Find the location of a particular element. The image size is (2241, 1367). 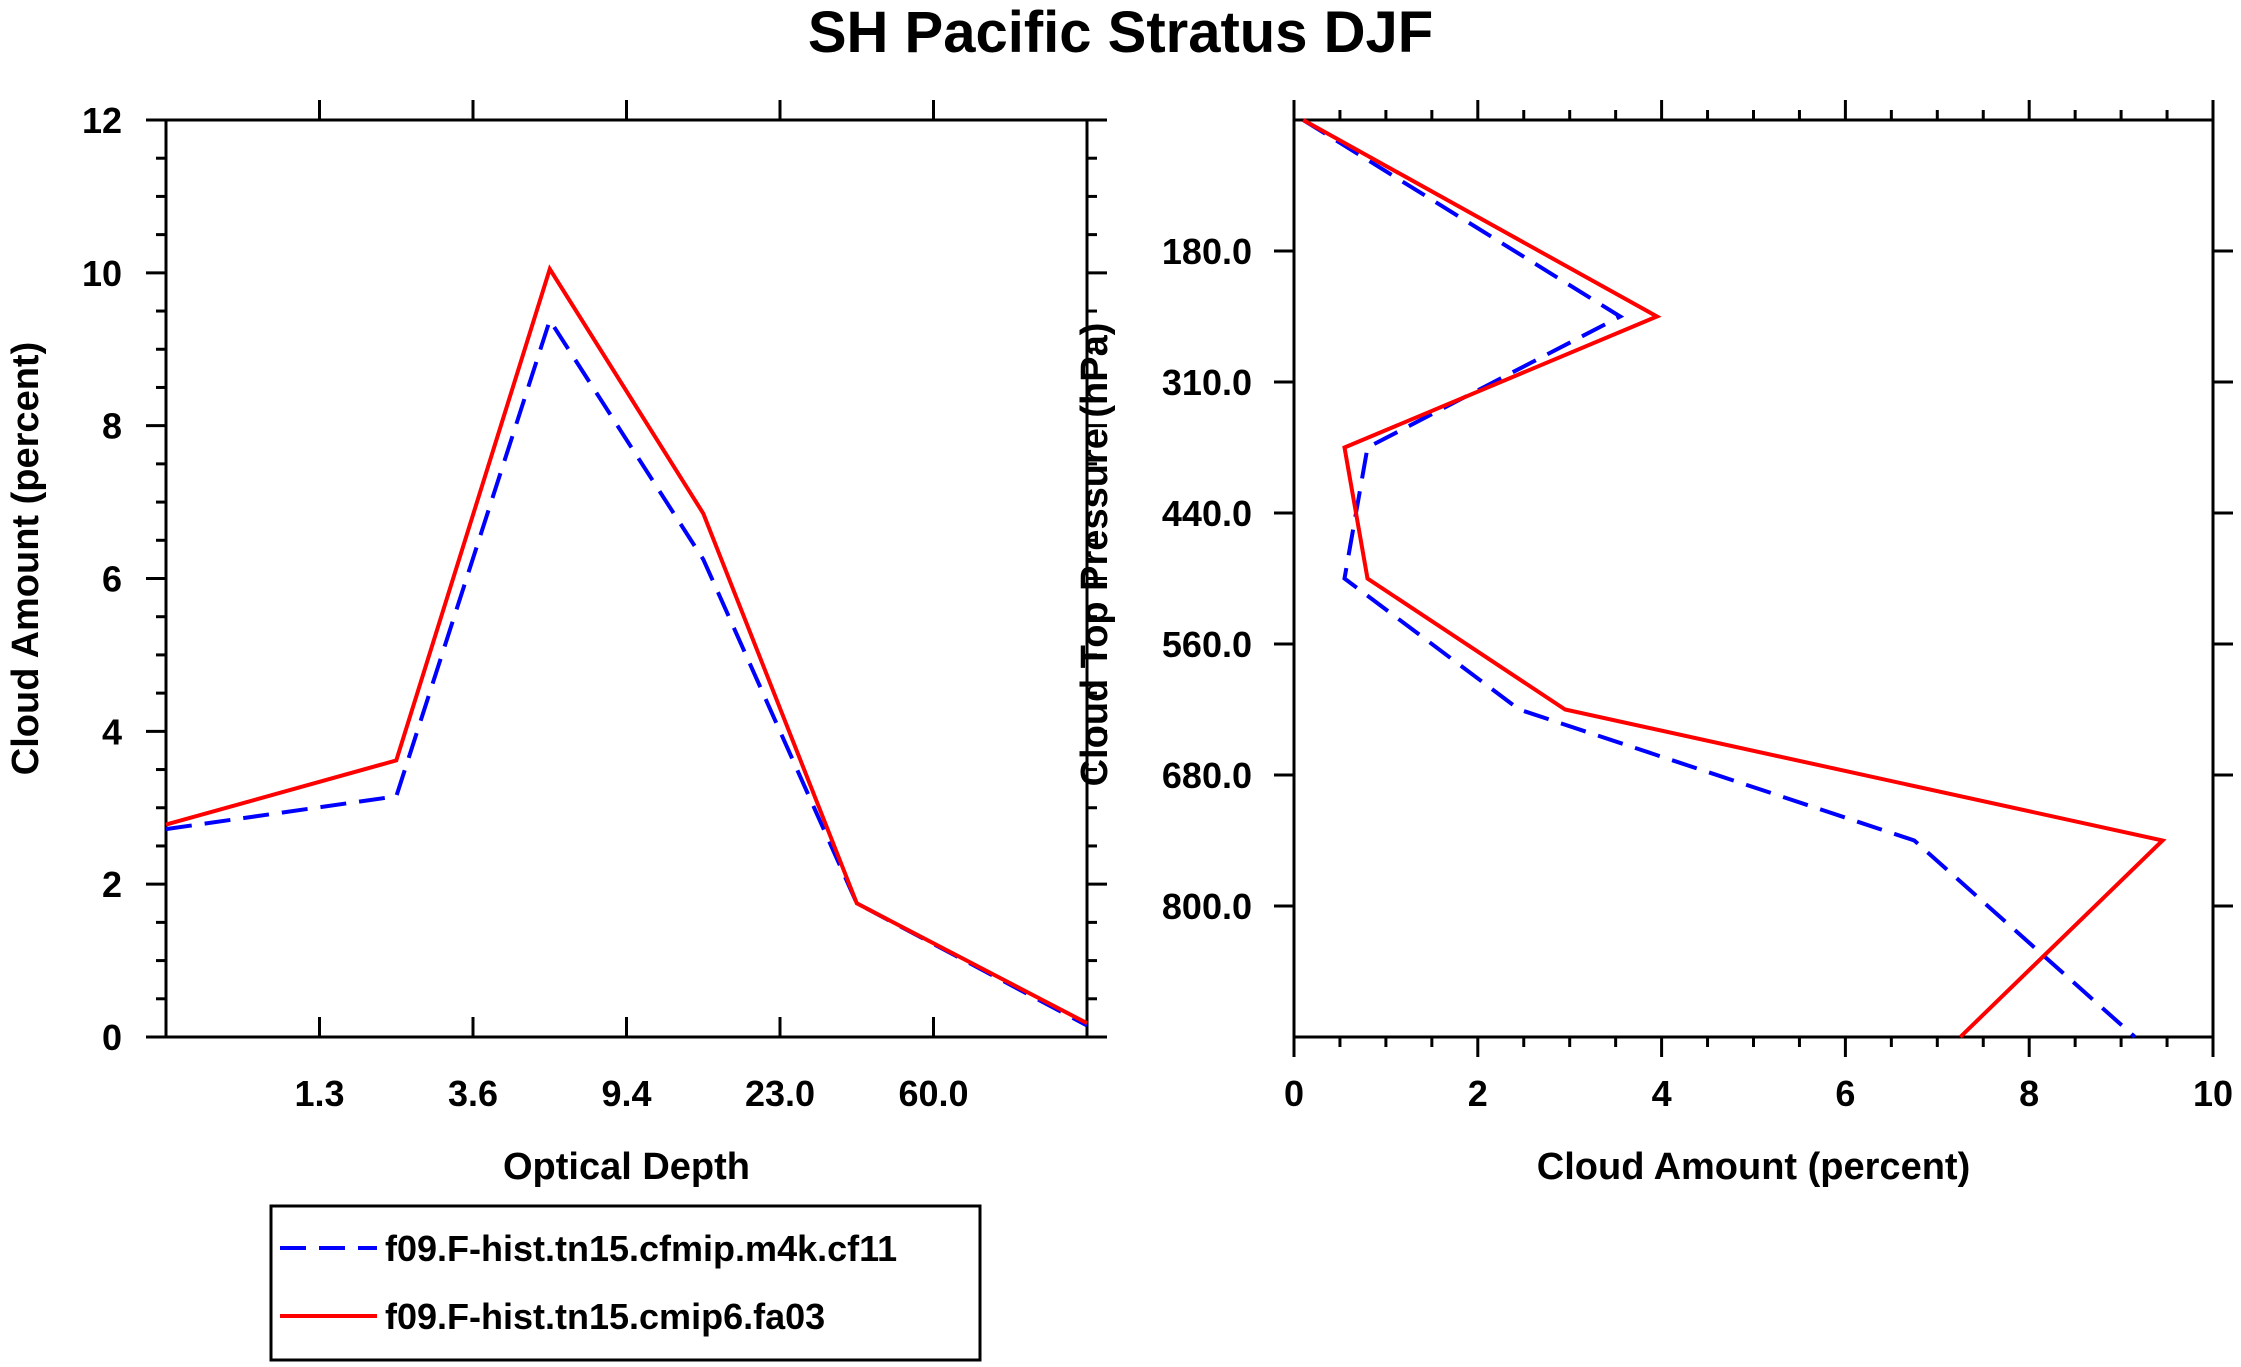

right-x-tick-label: 8 is located at coordinates (2029, 1093).